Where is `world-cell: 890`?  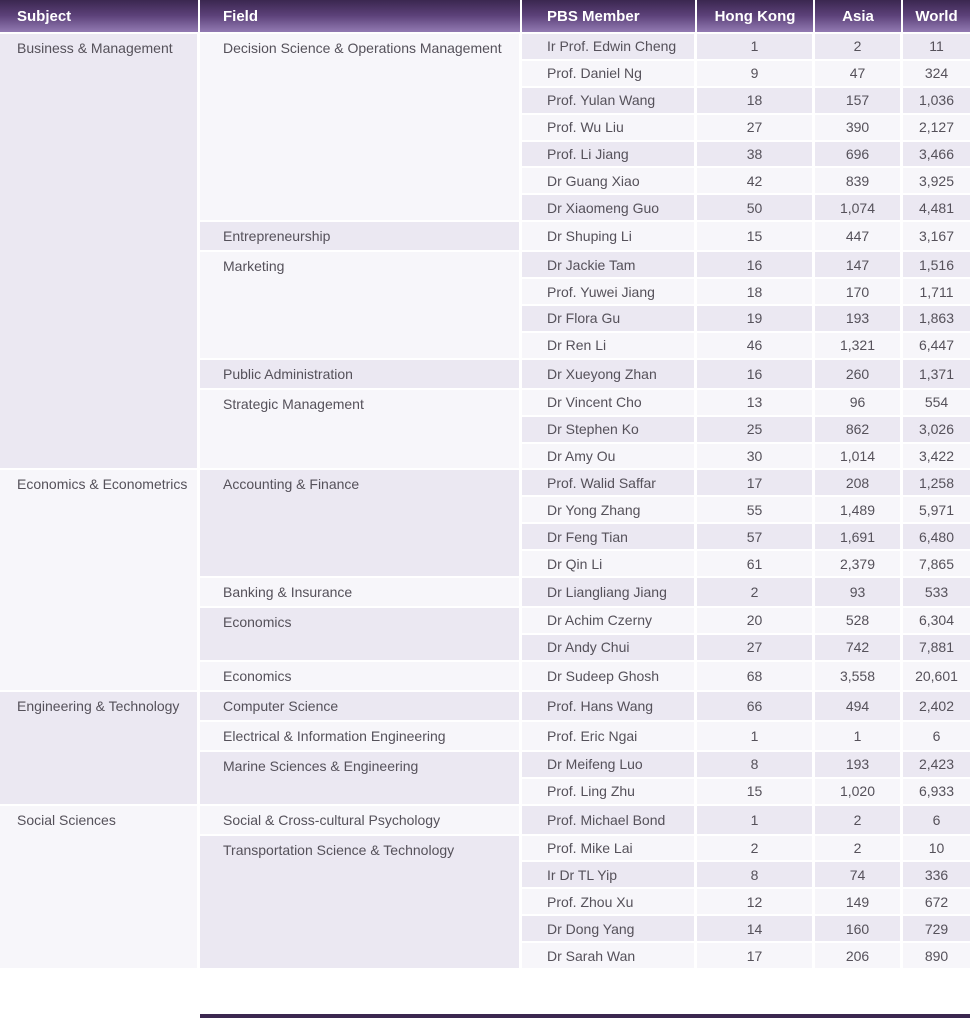 world-cell: 890 is located at coordinates (936, 957).